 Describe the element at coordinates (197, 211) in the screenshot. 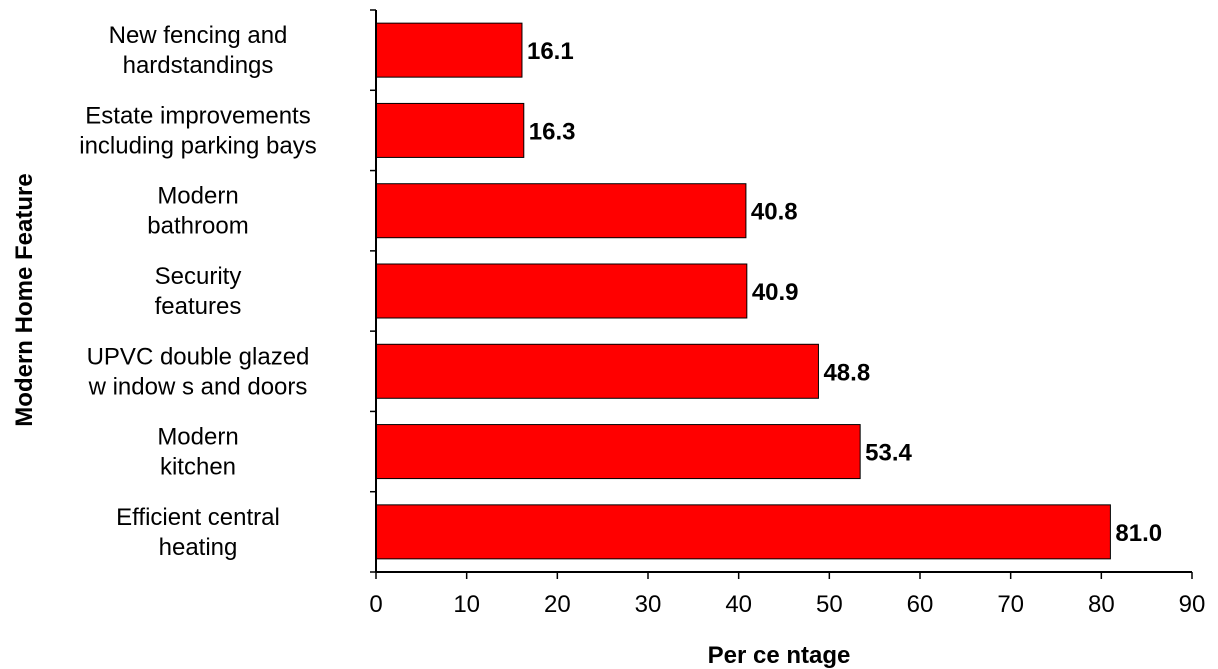

I see `category-label: Modern bathroom` at that location.